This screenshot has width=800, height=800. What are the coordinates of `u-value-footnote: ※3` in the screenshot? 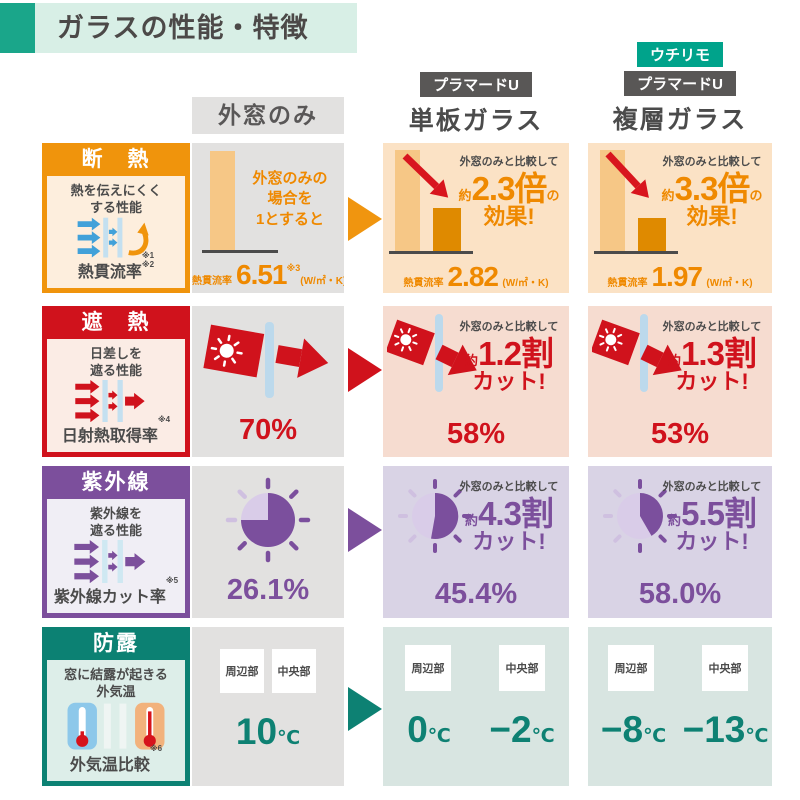 It's located at (293, 268).